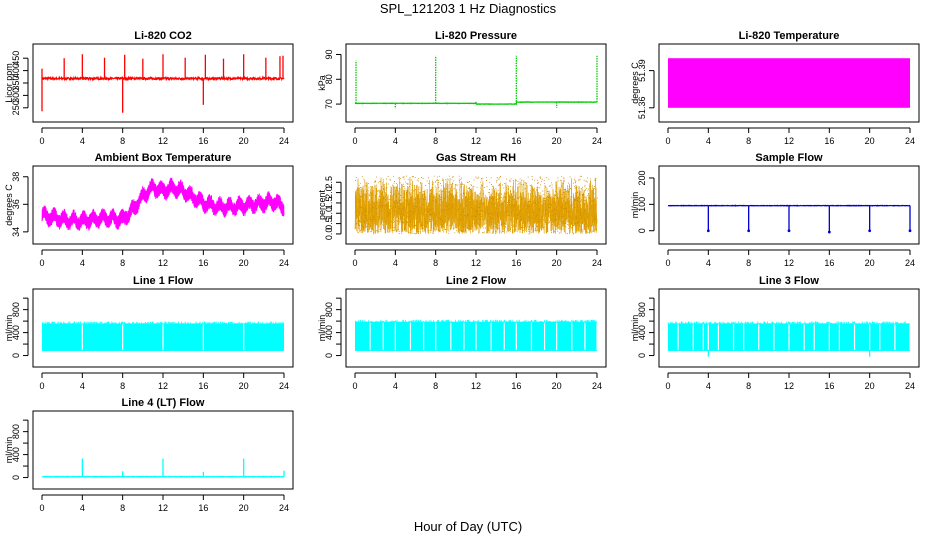 The width and height of the screenshot is (936, 540). I want to click on y-axis: 0 100 200, so click(646, 201).